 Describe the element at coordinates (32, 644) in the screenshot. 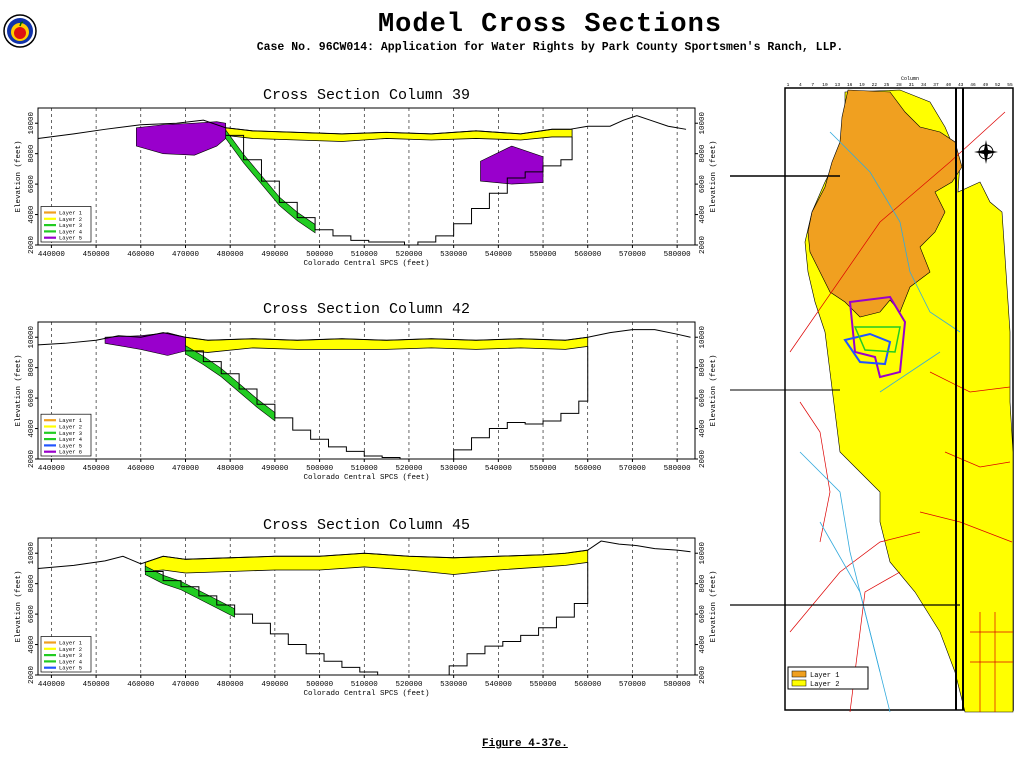

I see `y-tick-label: 4000` at that location.